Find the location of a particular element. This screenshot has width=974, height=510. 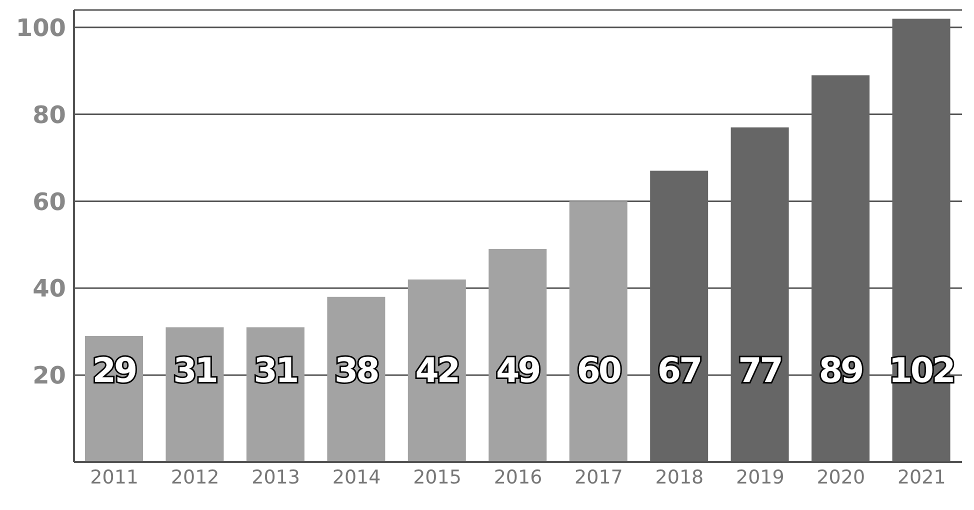

x-tick-label: 2013 is located at coordinates (276, 477).